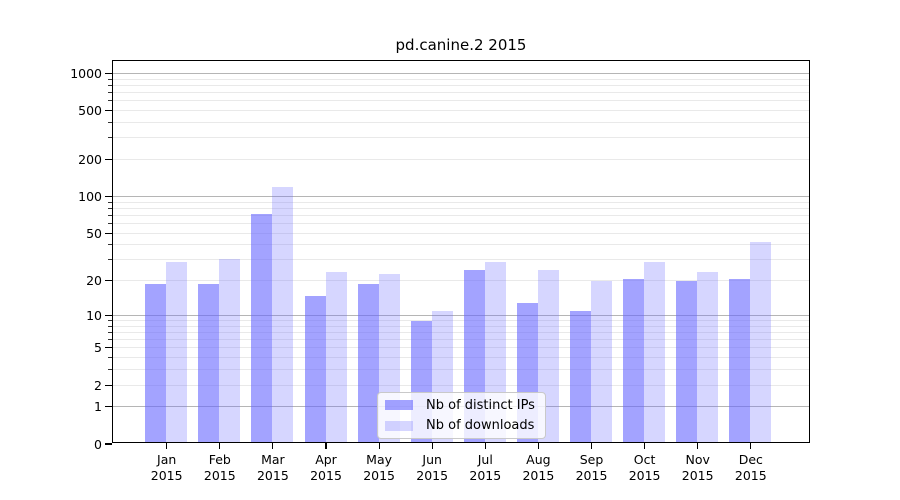  I want to click on bar-downloads-oct, so click(655, 352).